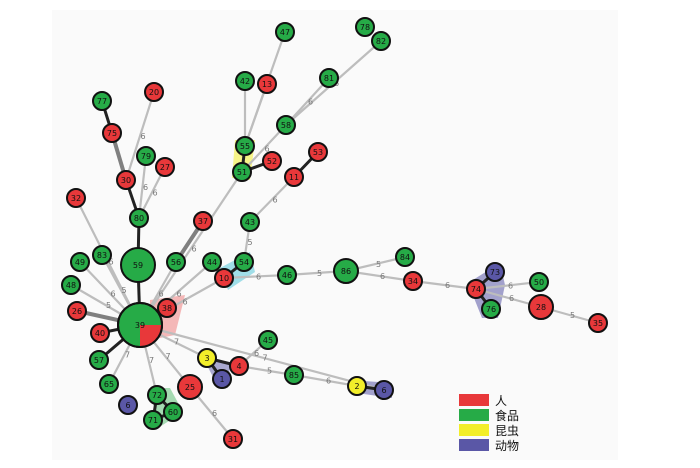 This screenshot has height=468, width=700. Describe the element at coordinates (405, 257) in the screenshot. I see `node-84: 84` at that location.